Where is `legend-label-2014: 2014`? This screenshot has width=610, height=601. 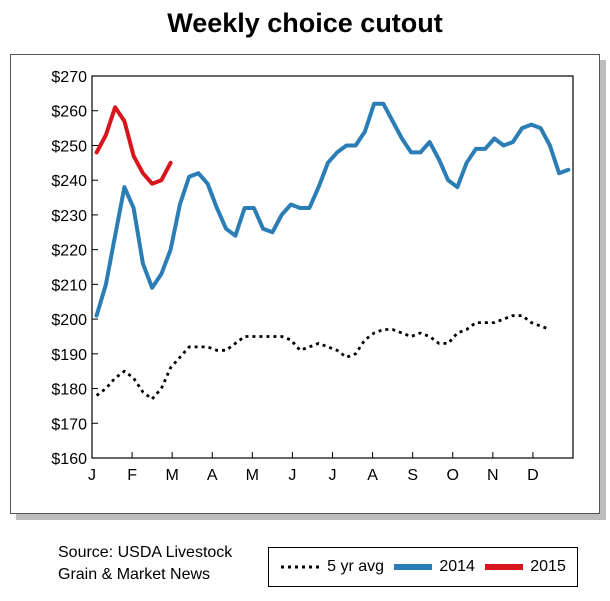
legend-label-2014: 2014 is located at coordinates (457, 566).